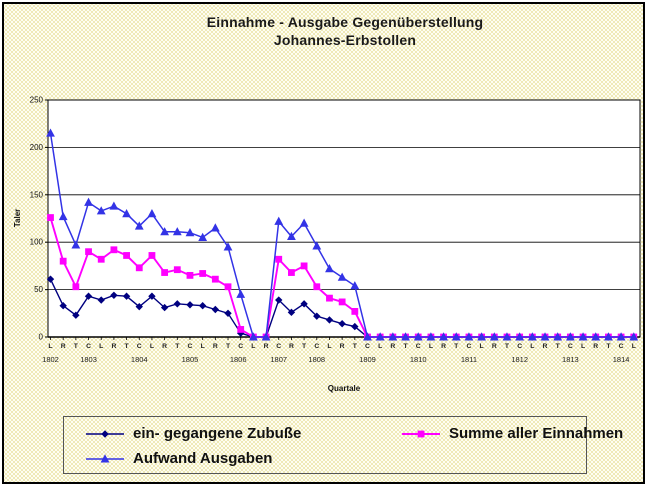  Describe the element at coordinates (37, 194) in the screenshot. I see `svg-text: 150` at that location.